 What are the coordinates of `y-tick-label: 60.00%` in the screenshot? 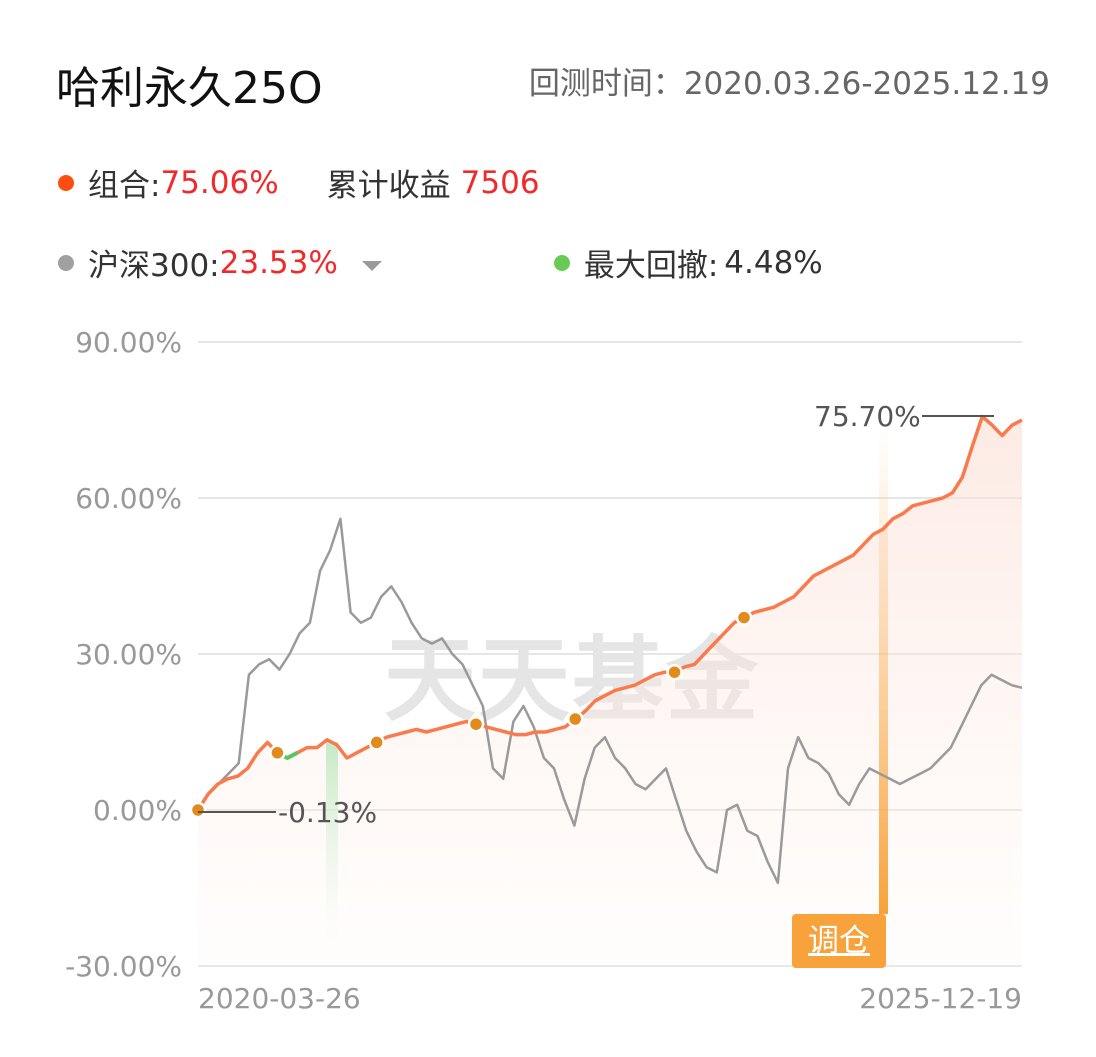 It's located at (128, 498).